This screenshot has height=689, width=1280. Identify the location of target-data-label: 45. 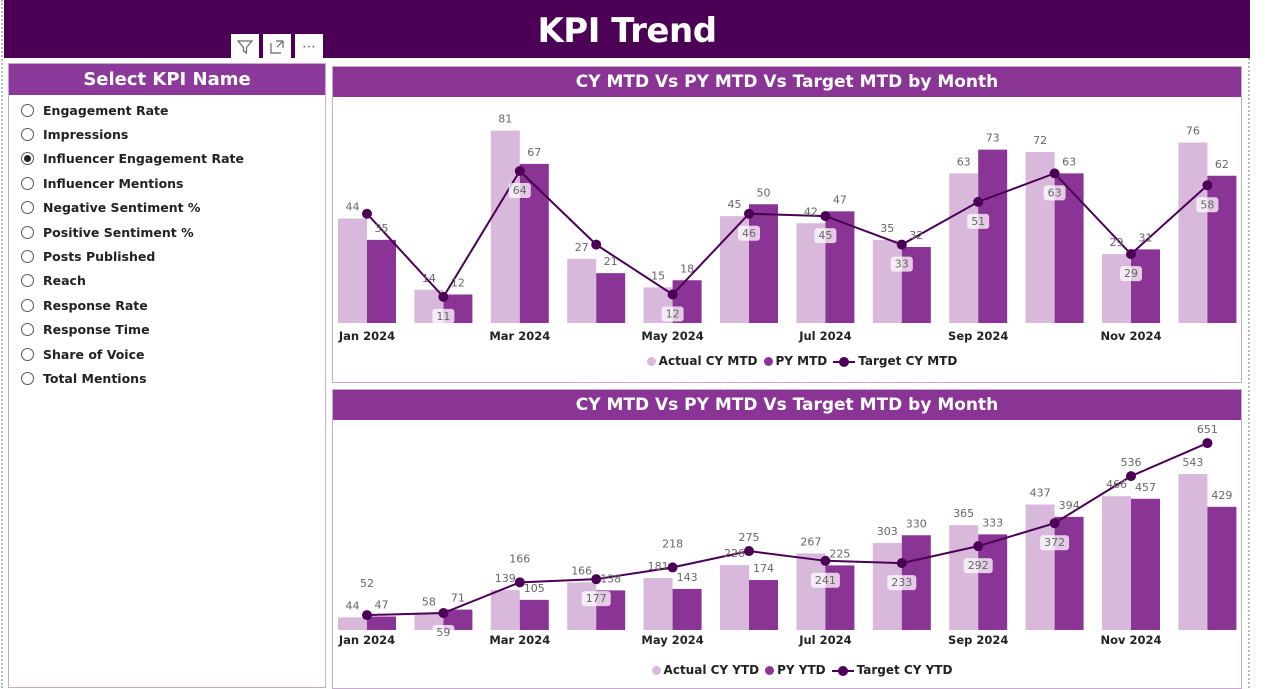
(825, 235).